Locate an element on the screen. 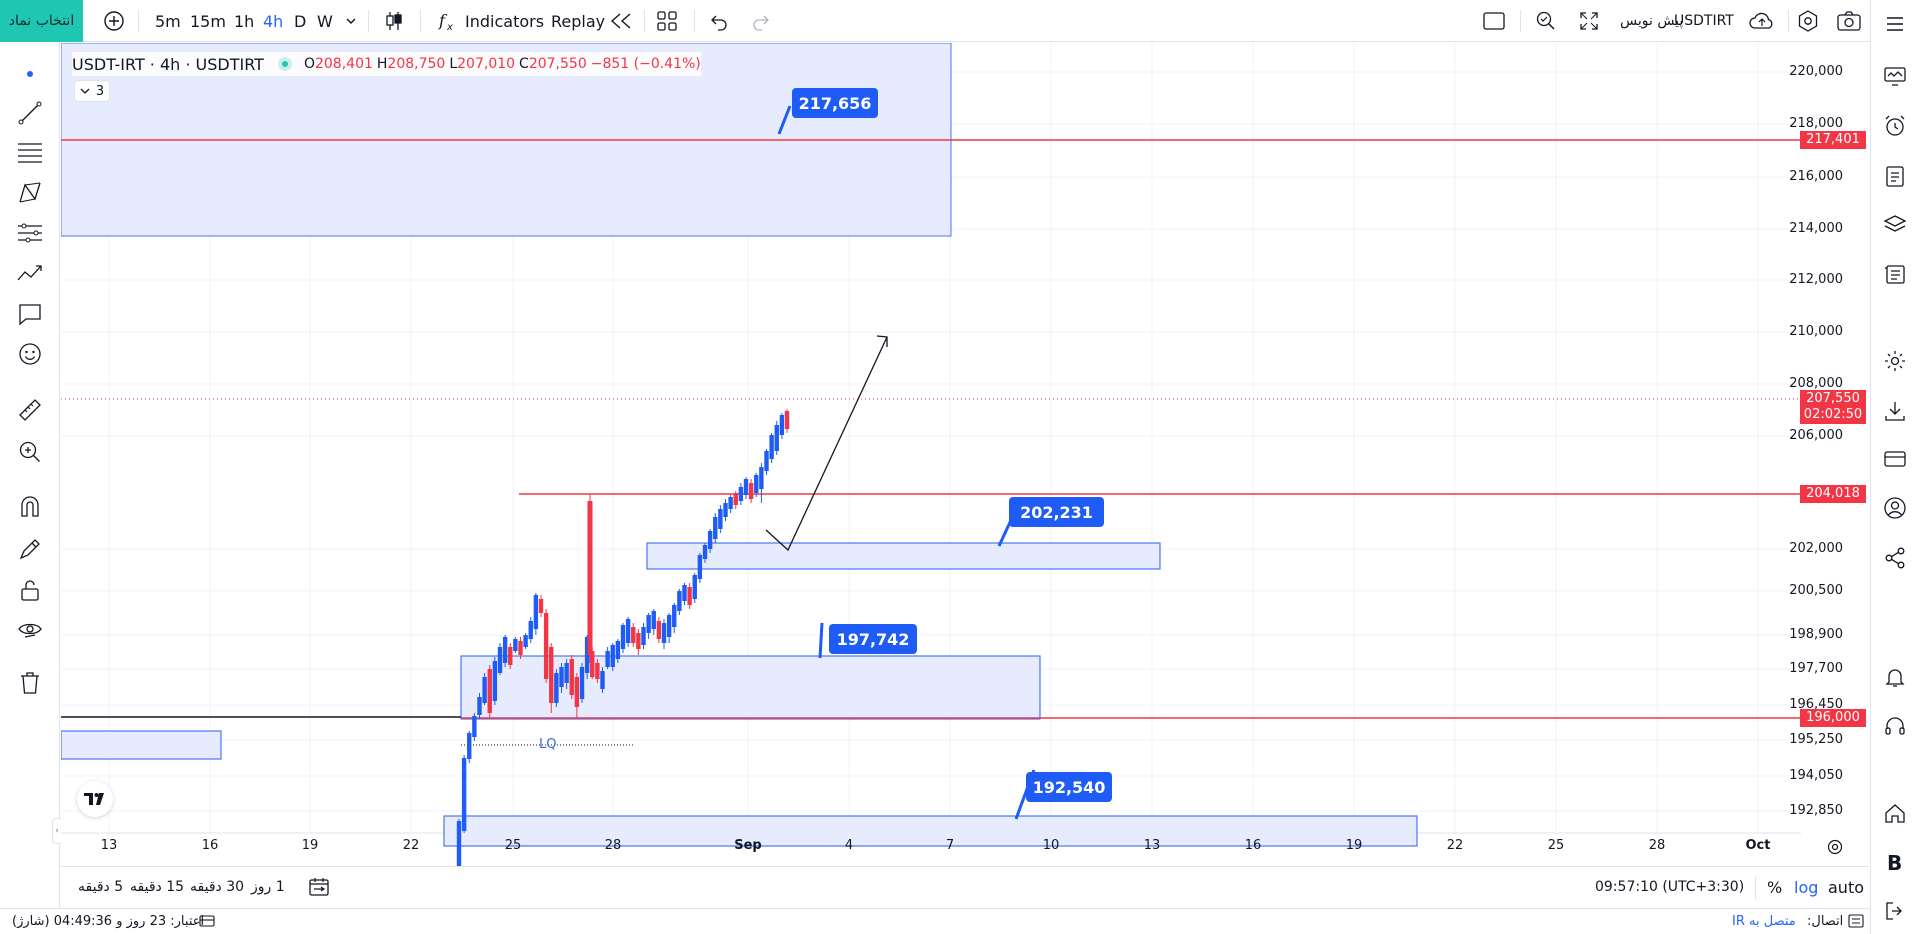 This screenshot has width=1919, height=934. support-headset-icon is located at coordinates (1895, 727).